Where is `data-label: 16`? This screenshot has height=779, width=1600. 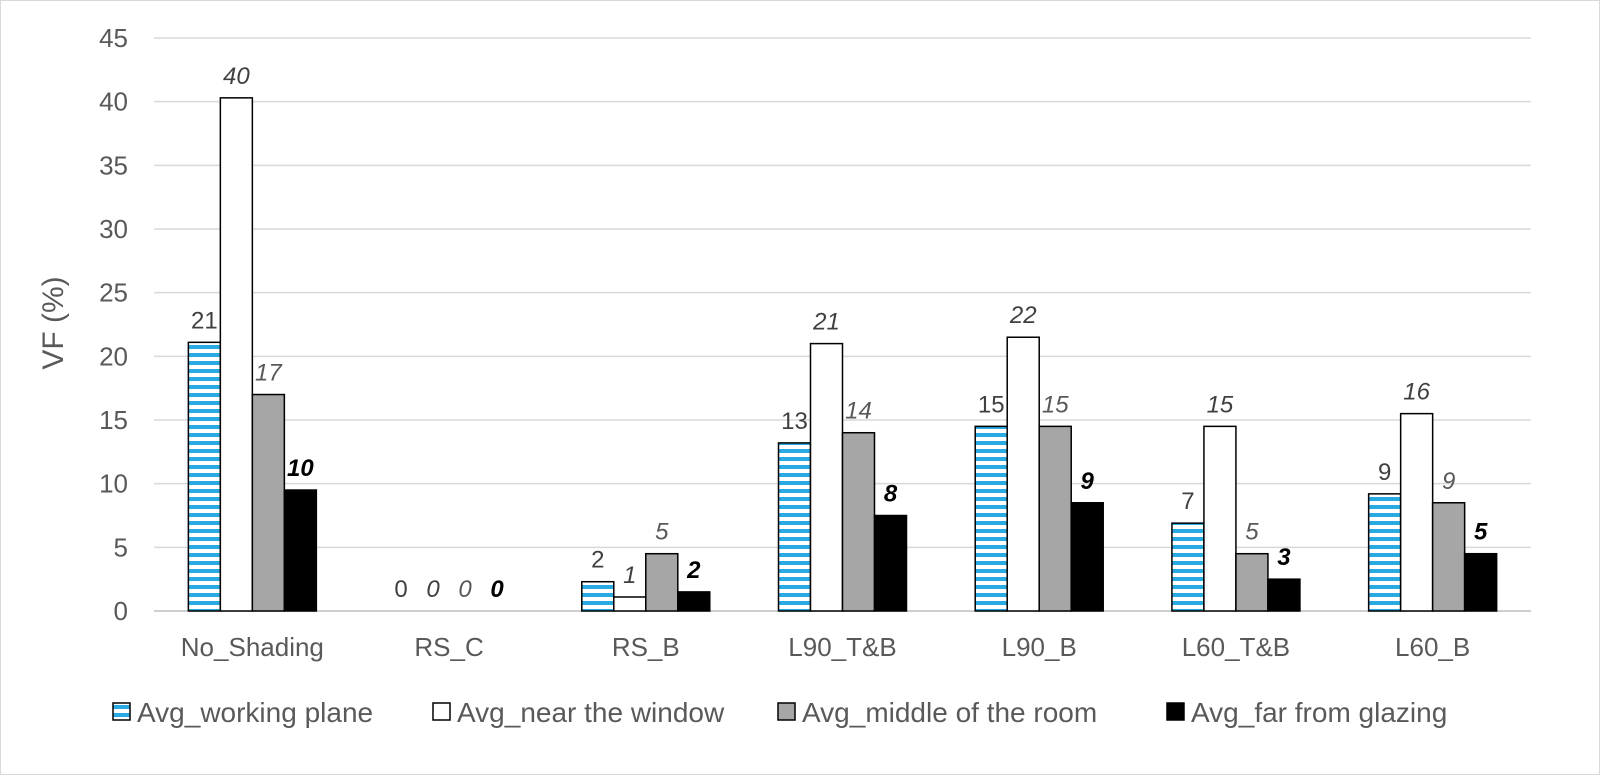
data-label: 16 is located at coordinates (1416, 392).